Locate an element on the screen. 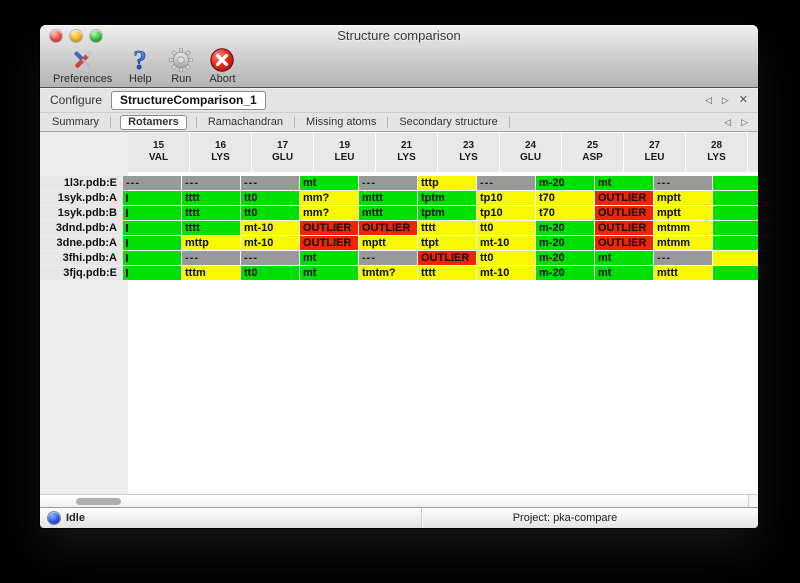 This screenshot has height=583, width=800. row-label: 1l3r.pdb:E is located at coordinates (81, 183).